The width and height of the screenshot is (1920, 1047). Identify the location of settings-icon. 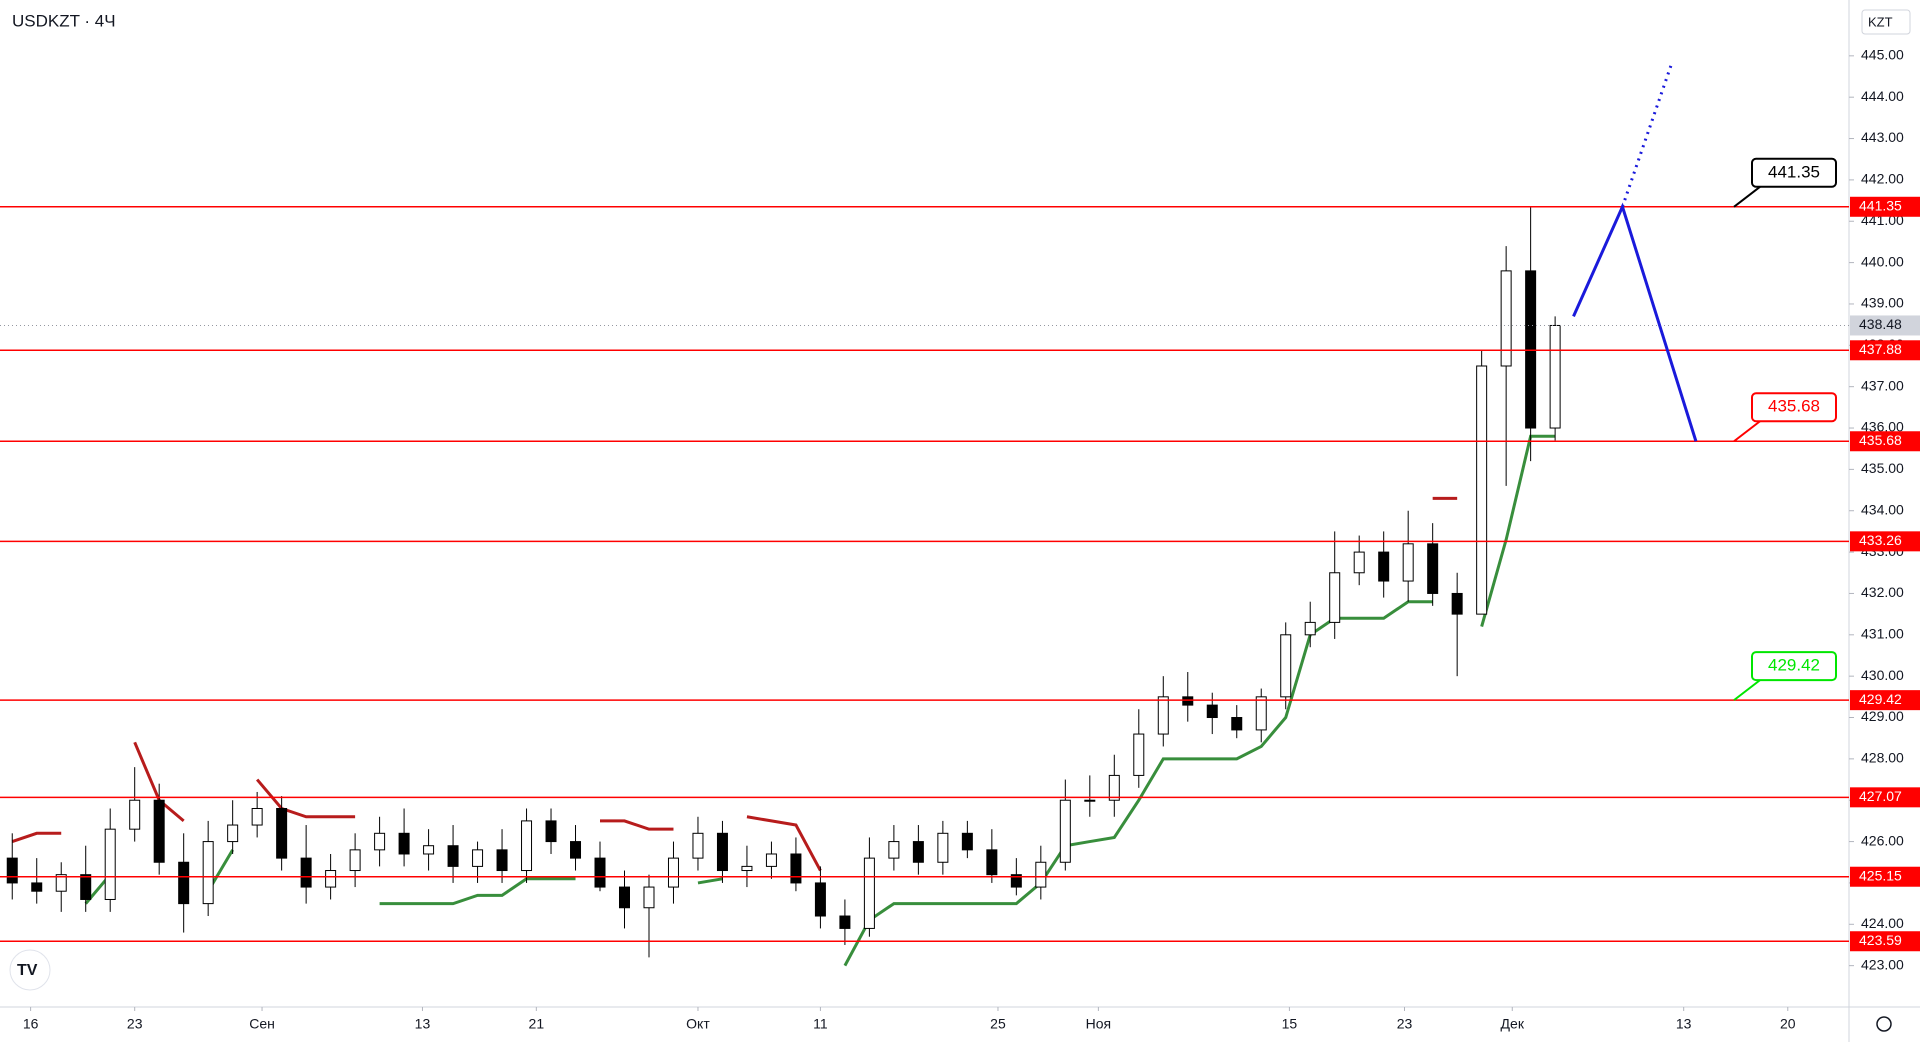
(1884, 1024).